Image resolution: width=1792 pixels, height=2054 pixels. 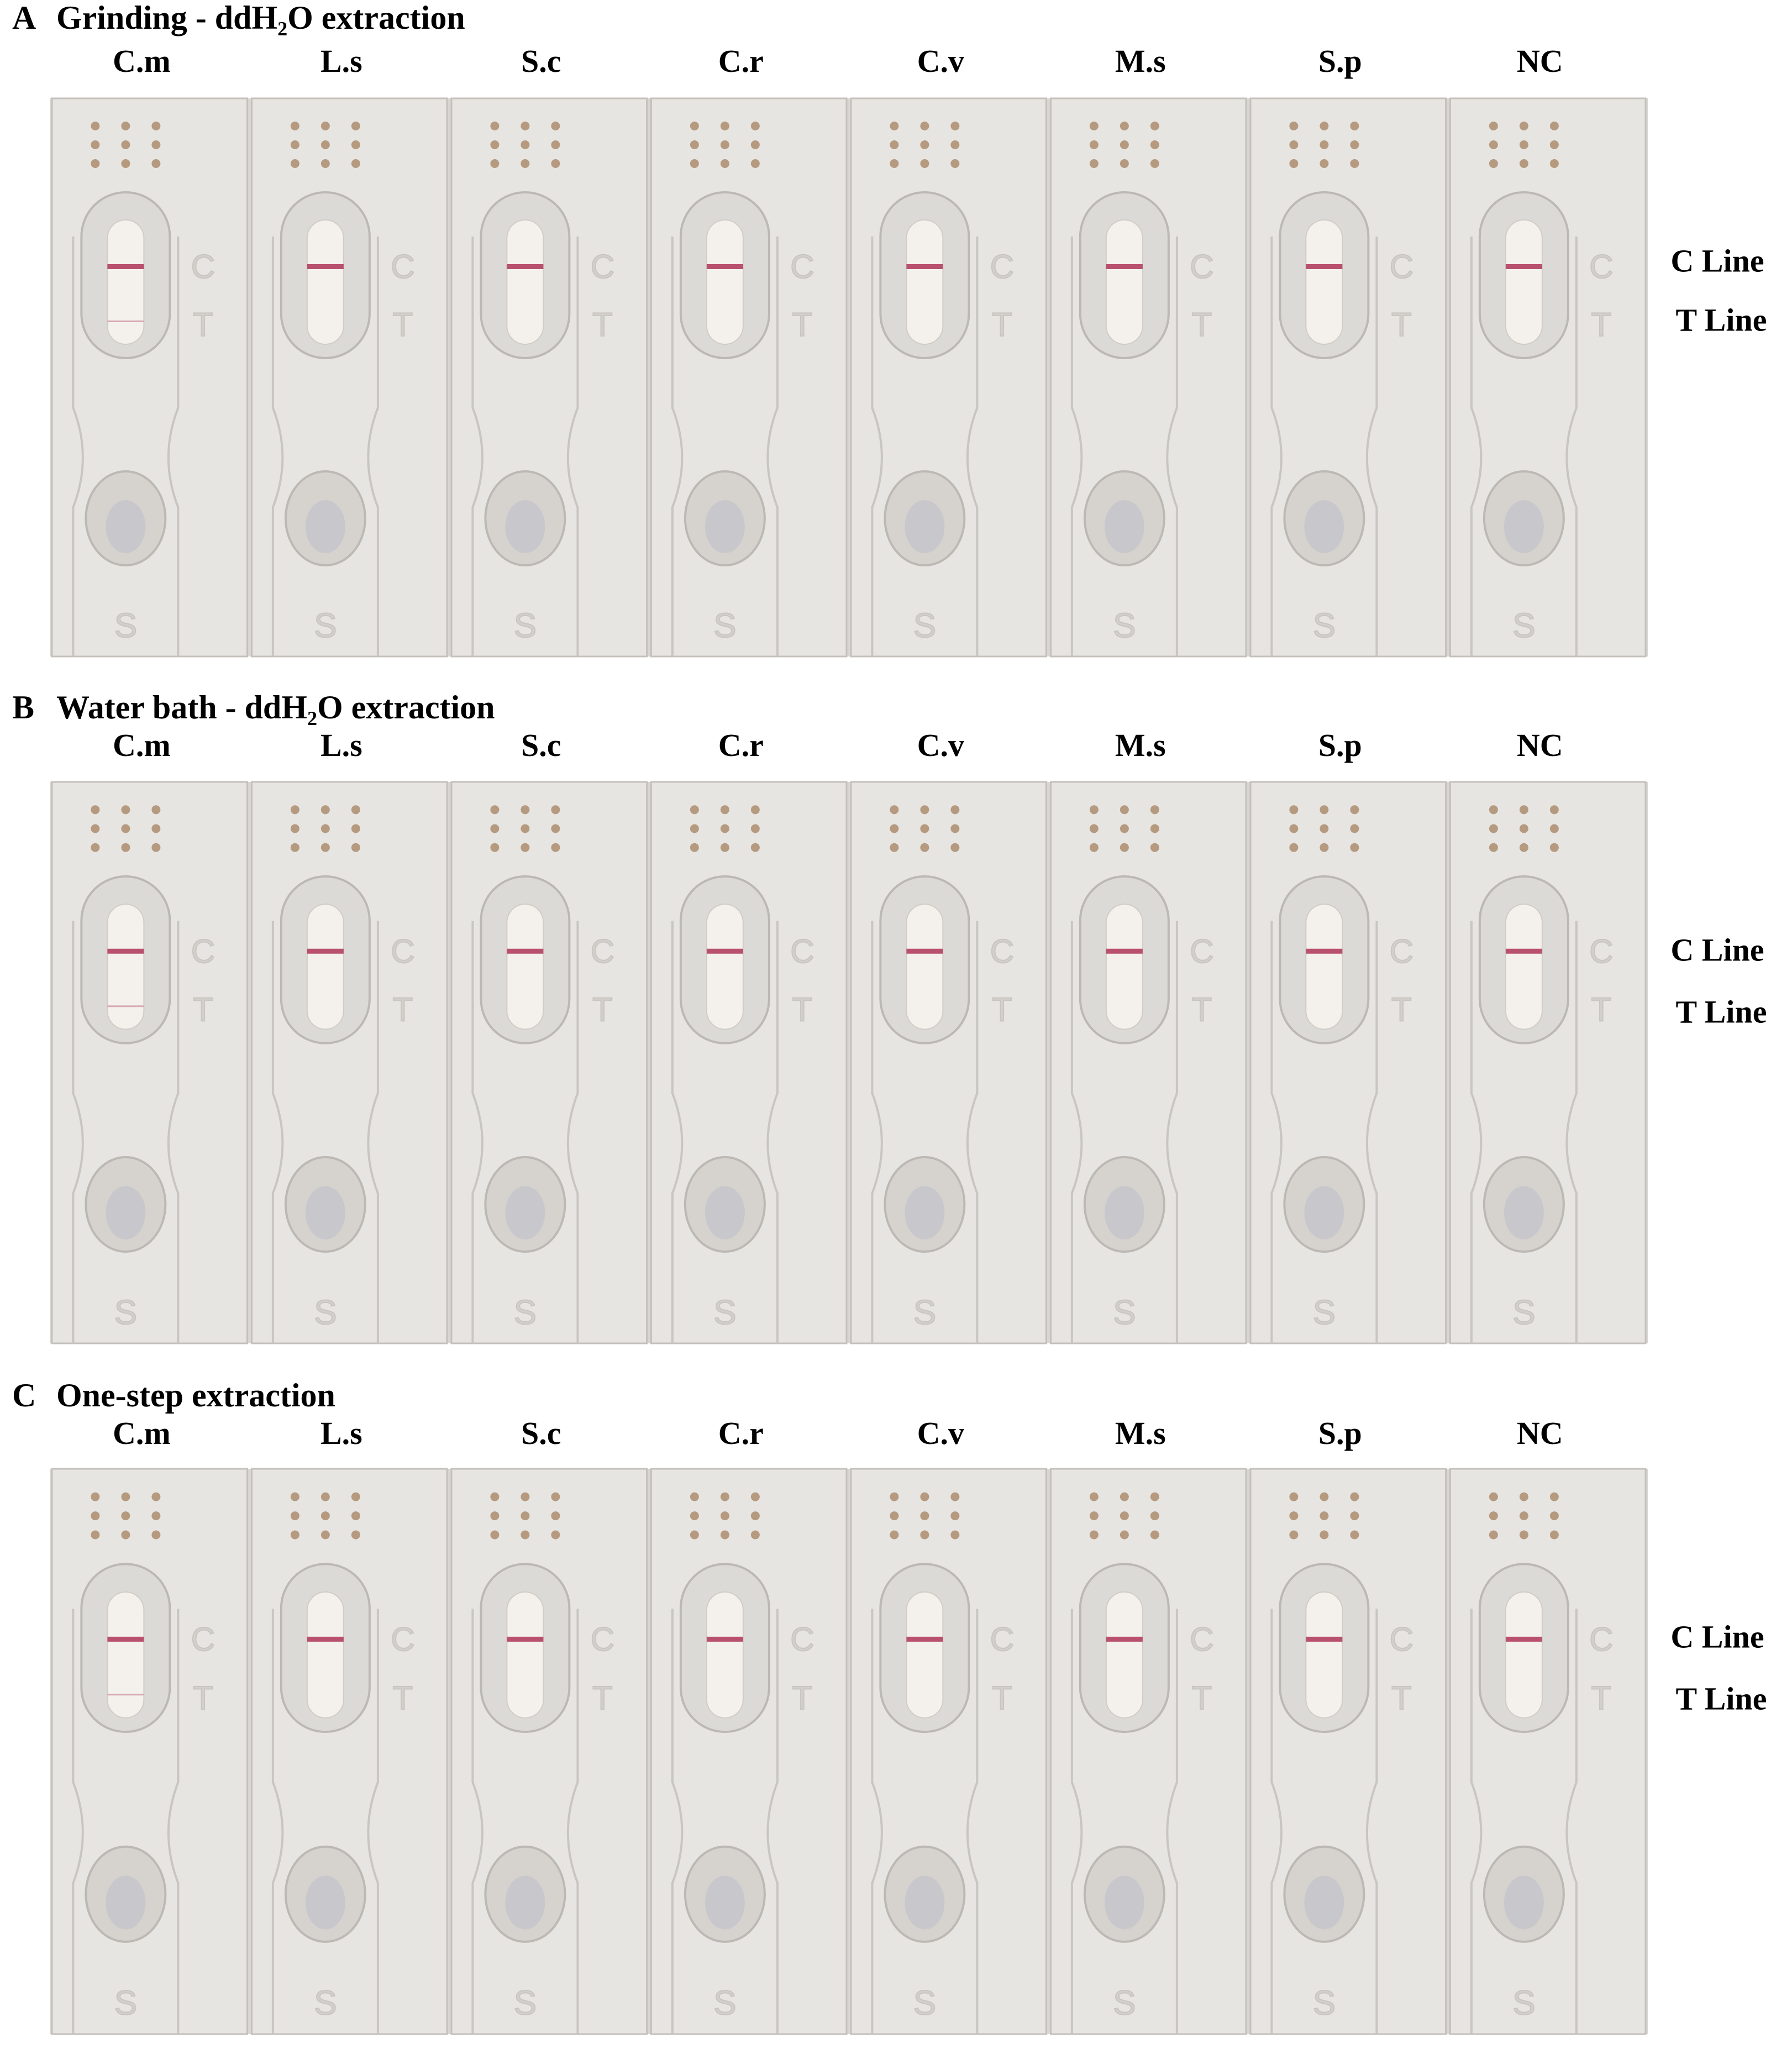 What do you see at coordinates (196, 1395) in the screenshot?
I see `panel-title: One-step extraction` at bounding box center [196, 1395].